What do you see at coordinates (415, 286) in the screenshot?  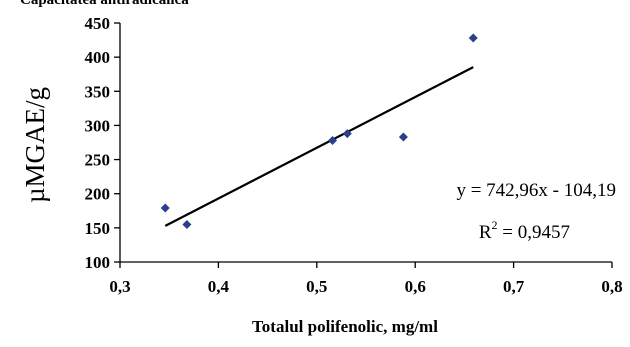 I see `x-tick-label: 0,6` at bounding box center [415, 286].